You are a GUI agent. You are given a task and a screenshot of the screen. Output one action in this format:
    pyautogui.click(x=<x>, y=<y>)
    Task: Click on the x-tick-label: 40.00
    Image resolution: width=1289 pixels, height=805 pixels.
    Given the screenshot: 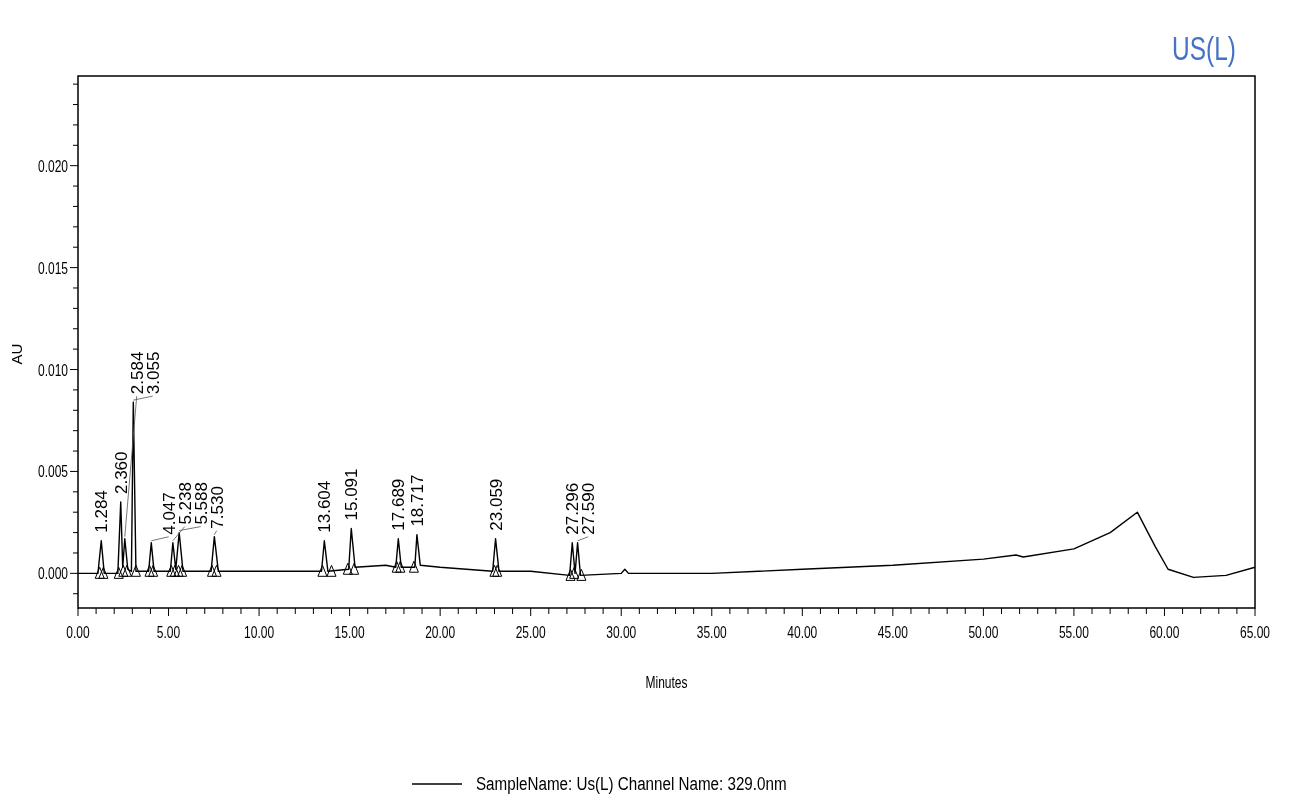 What is the action you would take?
    pyautogui.click(x=802, y=632)
    